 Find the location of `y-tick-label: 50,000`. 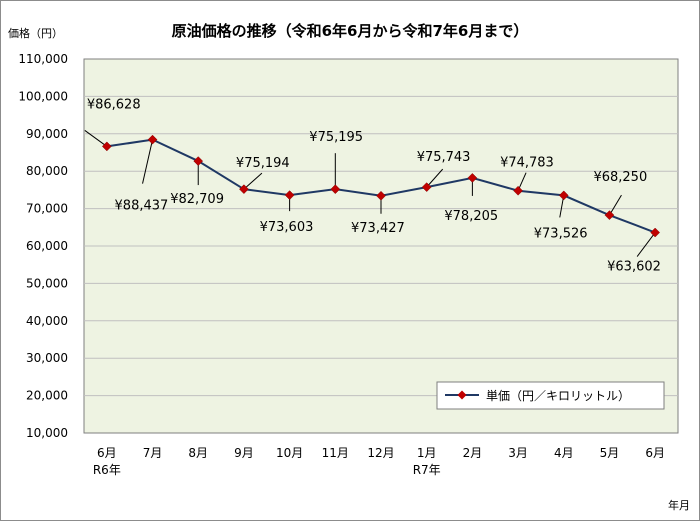

y-tick-label: 50,000 is located at coordinates (47, 283).